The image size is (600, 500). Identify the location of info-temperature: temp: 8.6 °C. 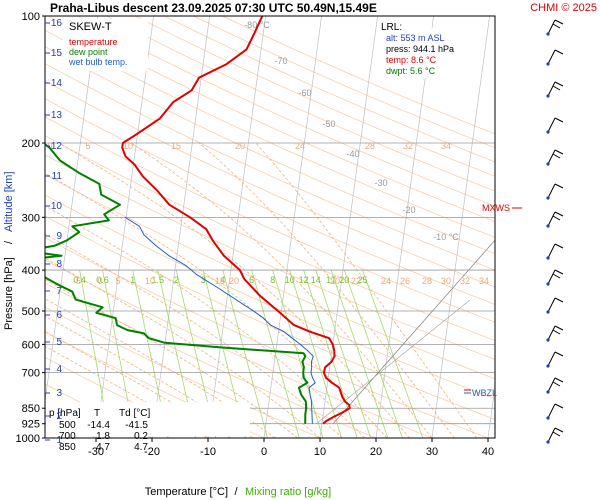
(411, 60).